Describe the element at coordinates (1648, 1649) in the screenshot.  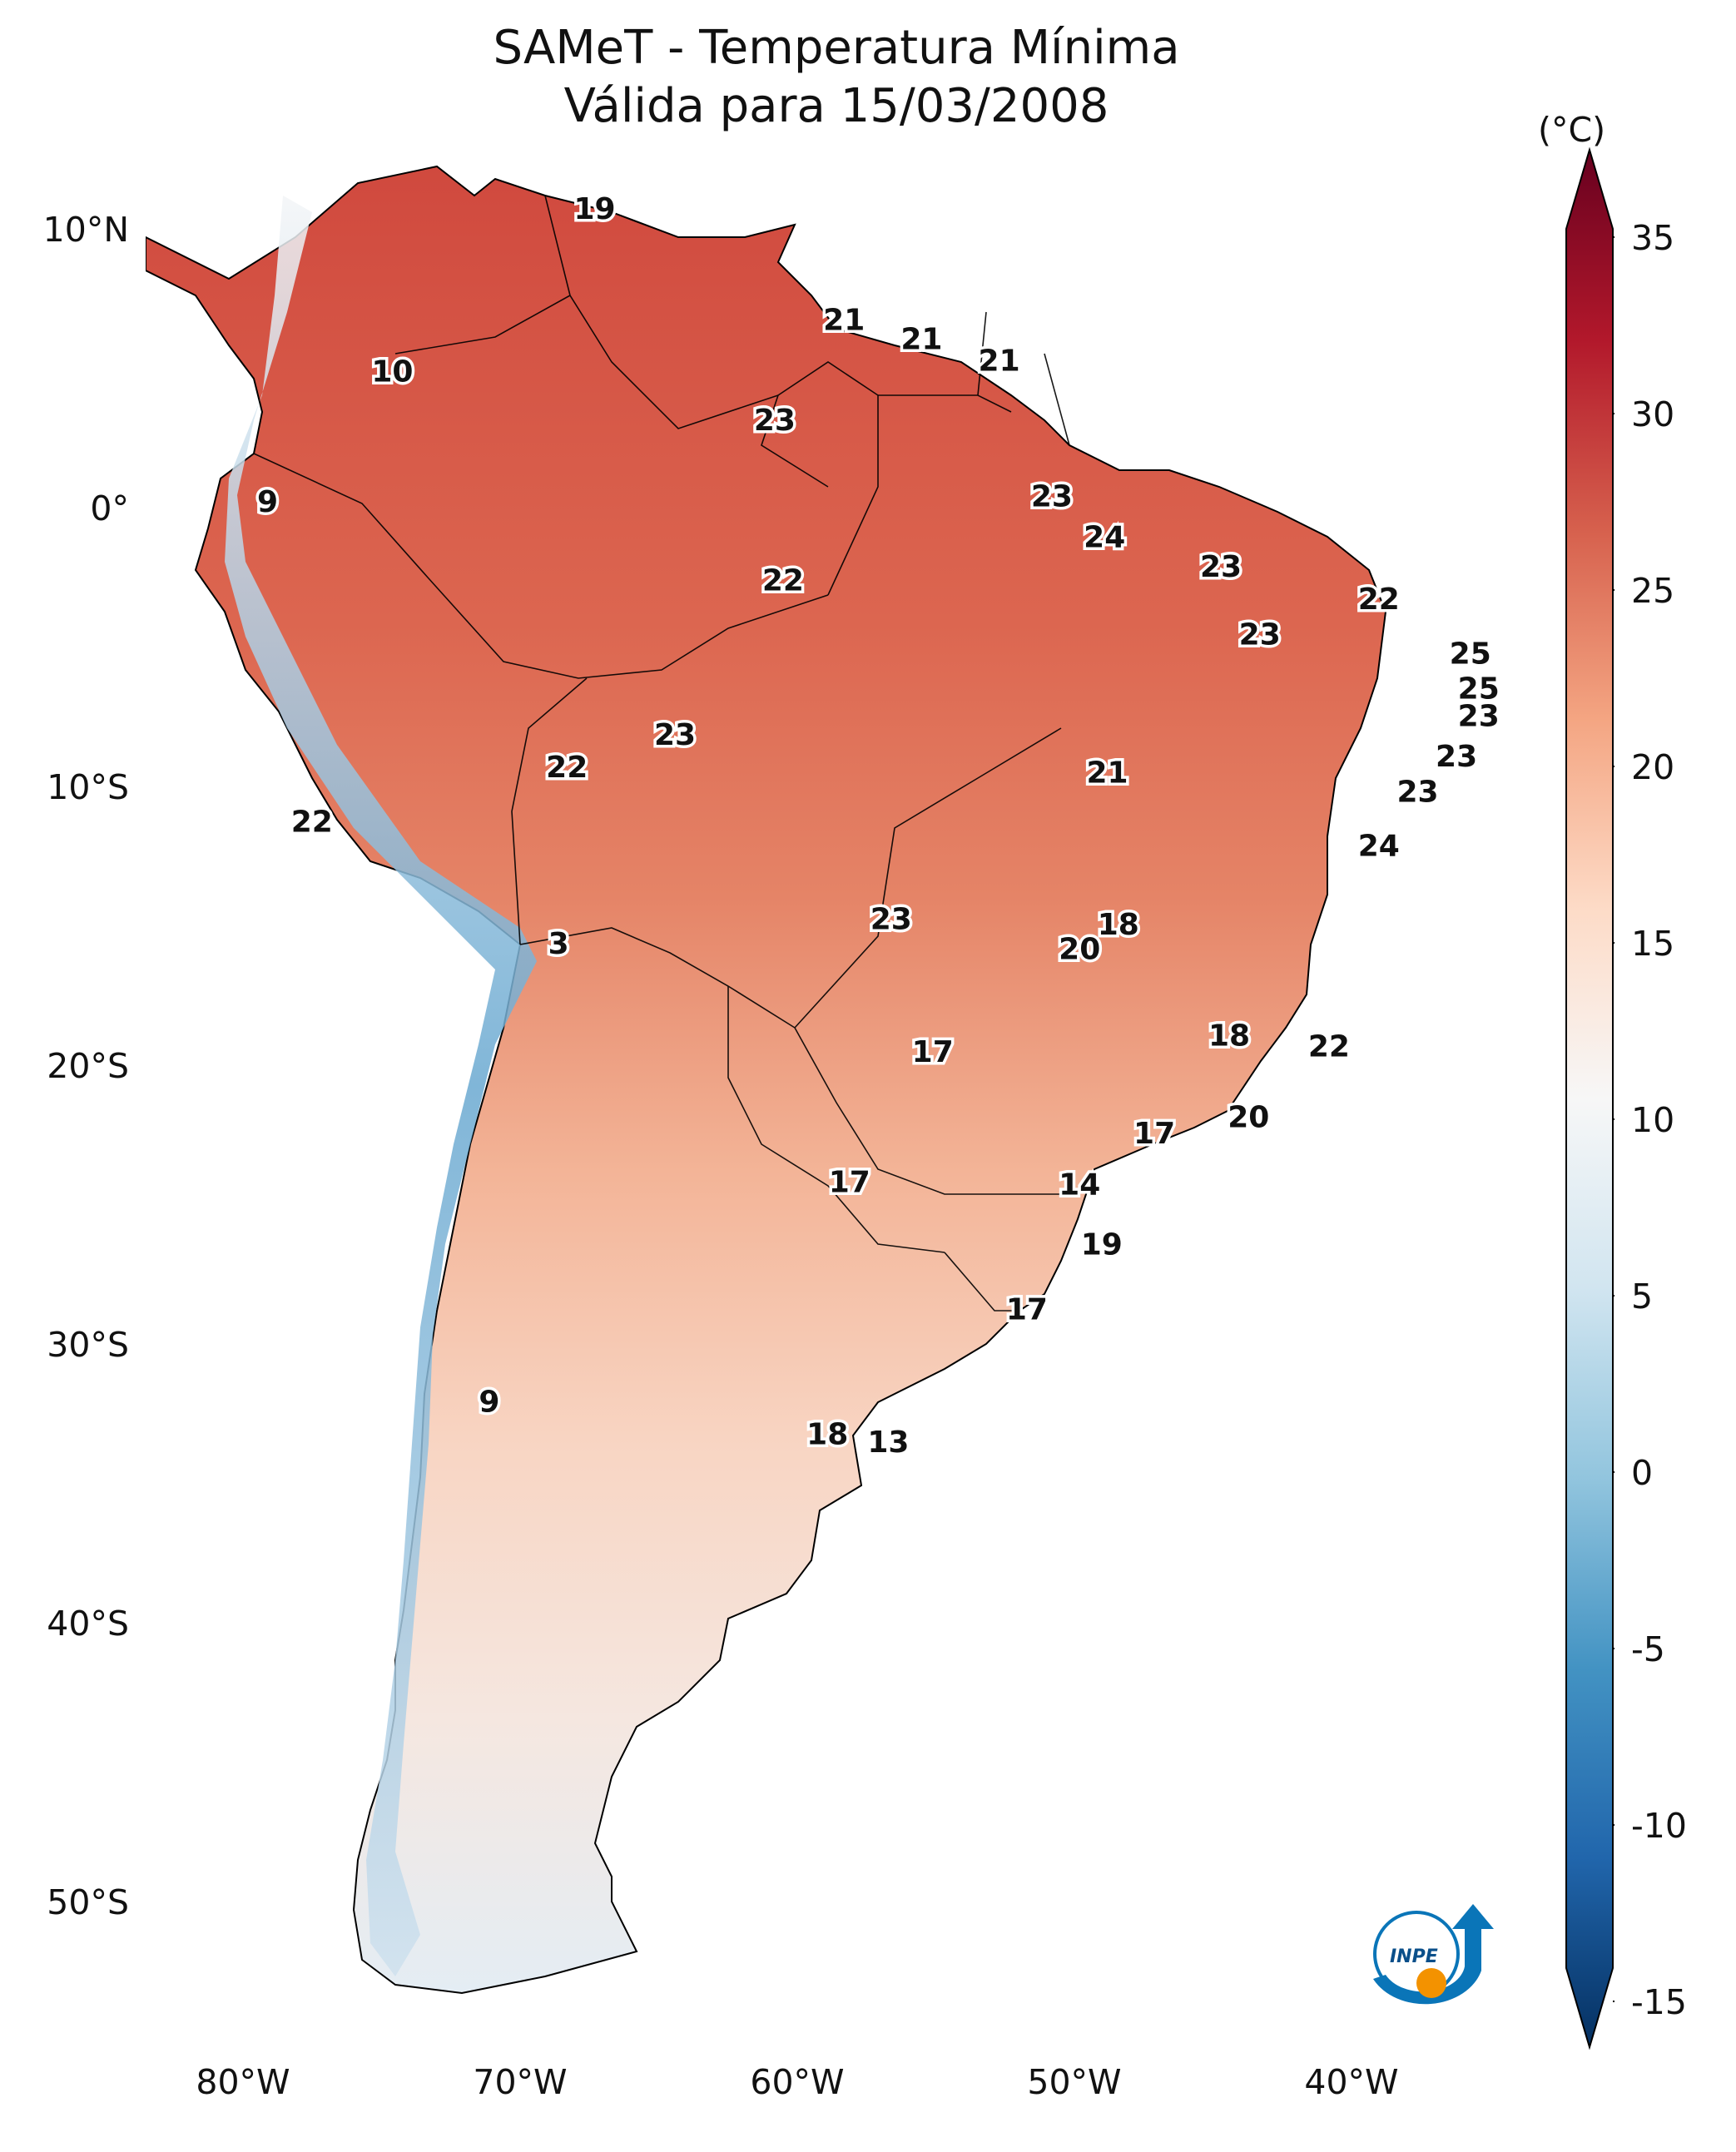
I see `colorbar-tick-label: -5` at that location.